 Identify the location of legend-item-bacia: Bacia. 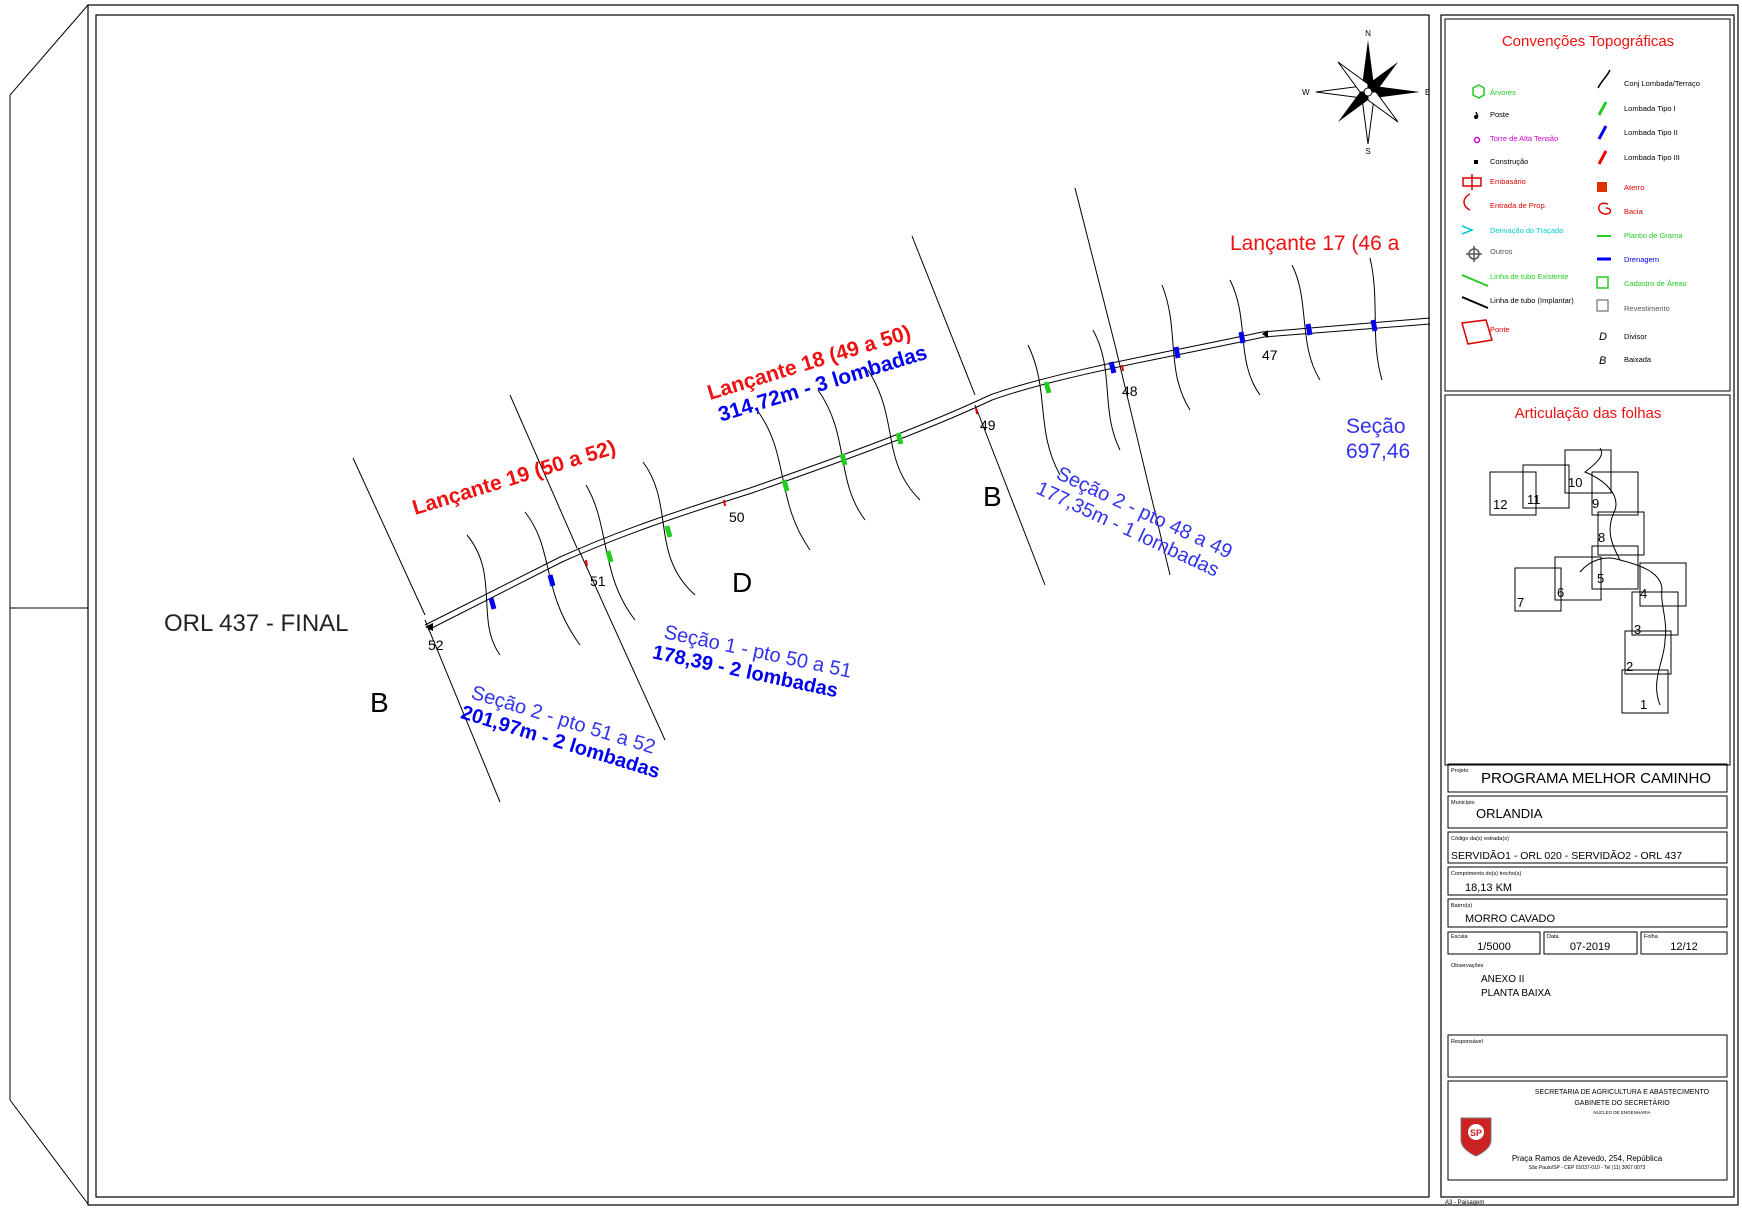
(1634, 211).